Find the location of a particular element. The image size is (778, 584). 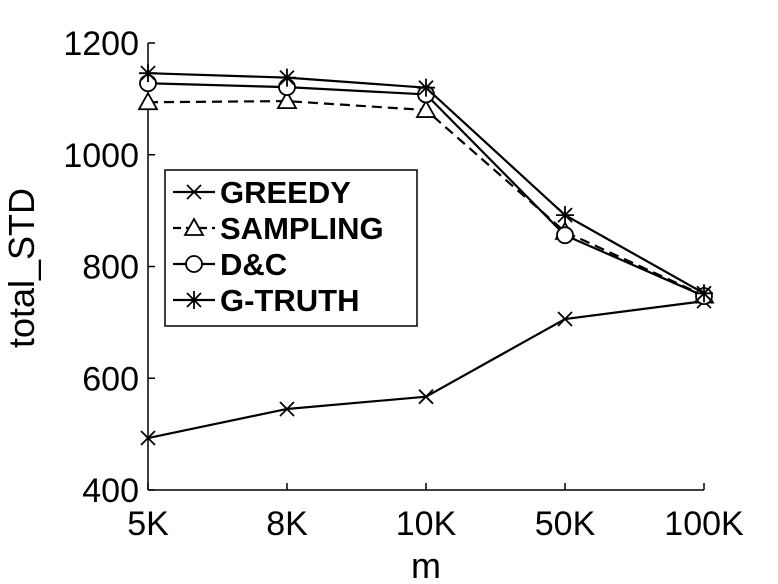

legend-entry: GREEDY is located at coordinates (262, 192).